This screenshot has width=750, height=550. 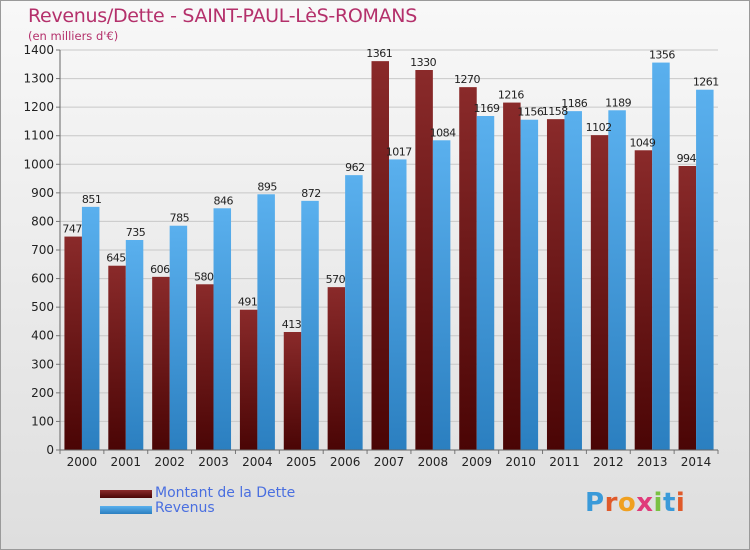 I want to click on data-label-debt: 994, so click(x=687, y=158).